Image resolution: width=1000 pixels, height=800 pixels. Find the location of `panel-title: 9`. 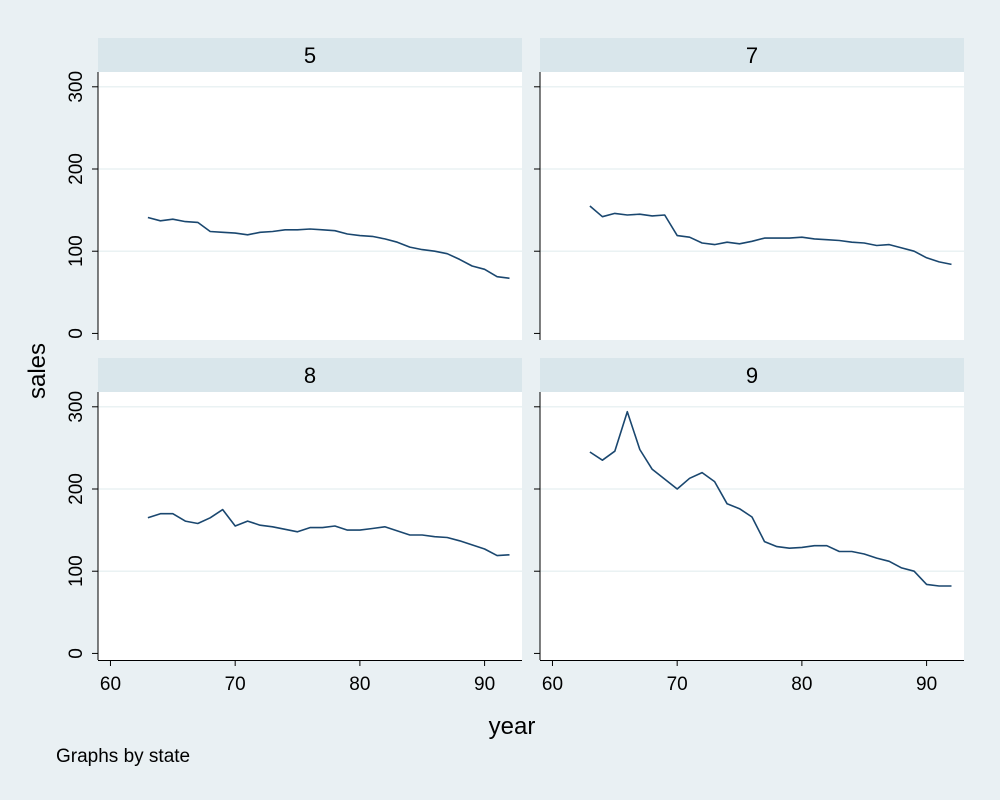

panel-title: 9 is located at coordinates (752, 375).